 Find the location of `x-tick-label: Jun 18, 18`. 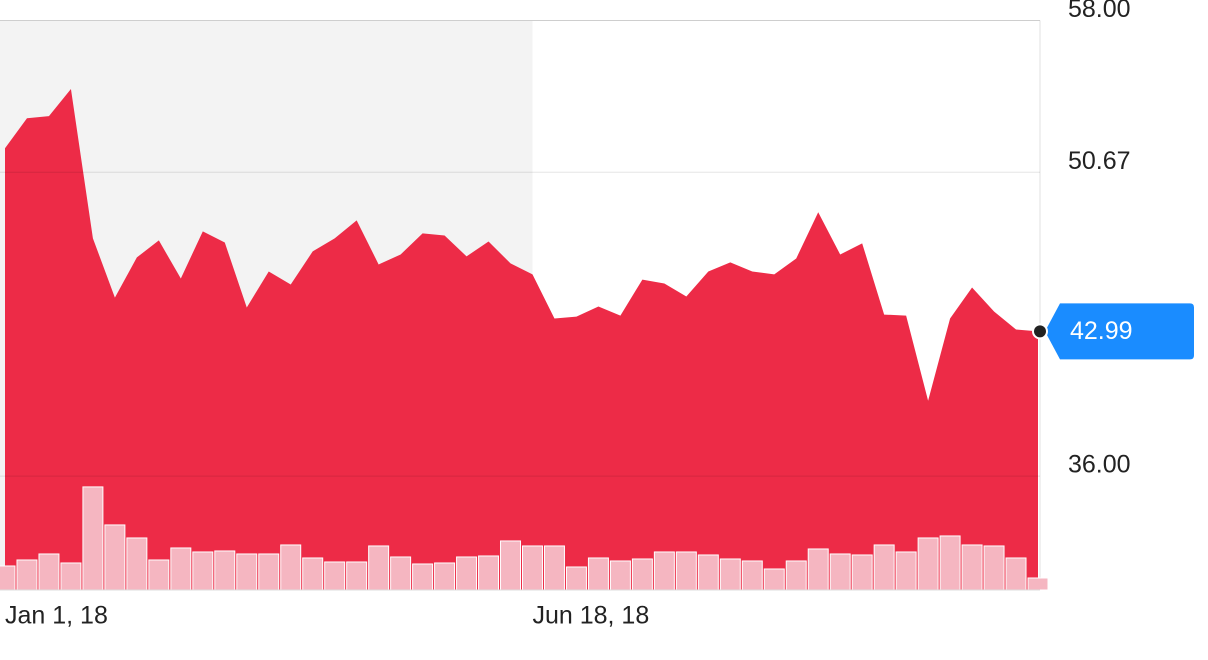

x-tick-label: Jun 18, 18 is located at coordinates (590, 616).